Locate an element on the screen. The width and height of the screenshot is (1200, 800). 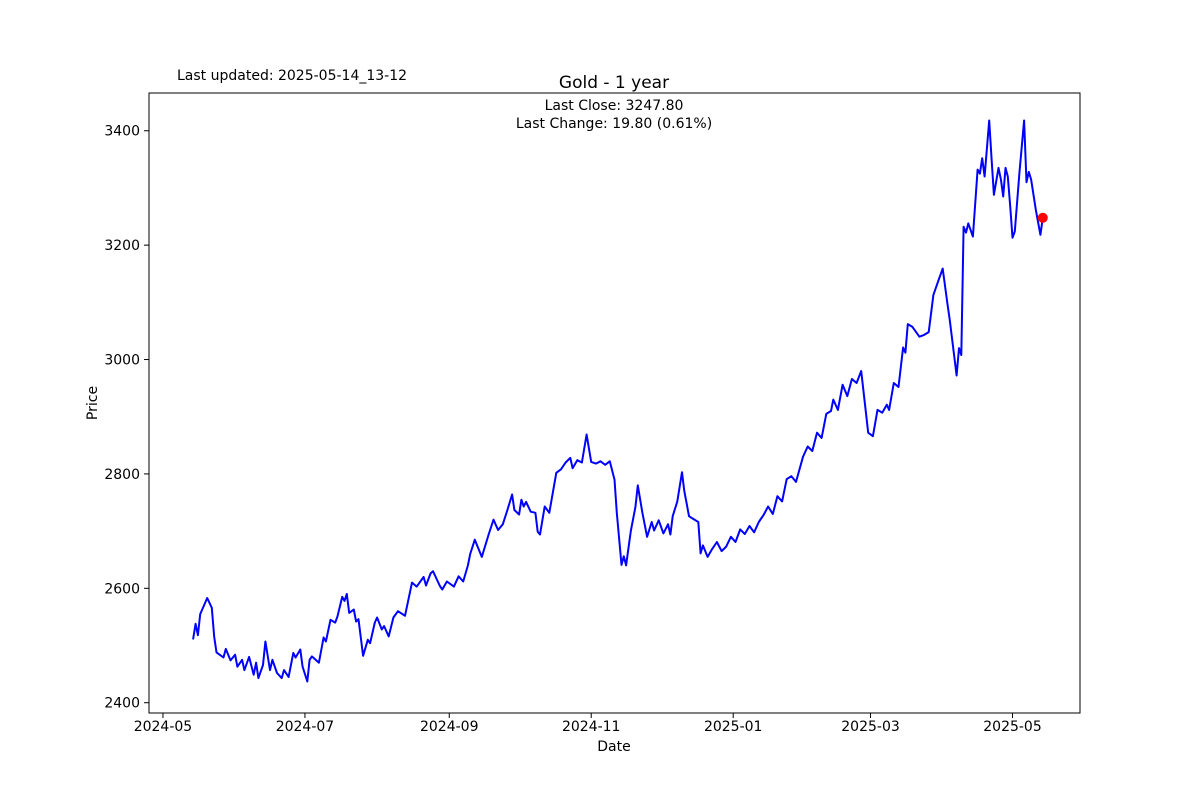
x-tick-label: 2025-03 is located at coordinates (870, 727).